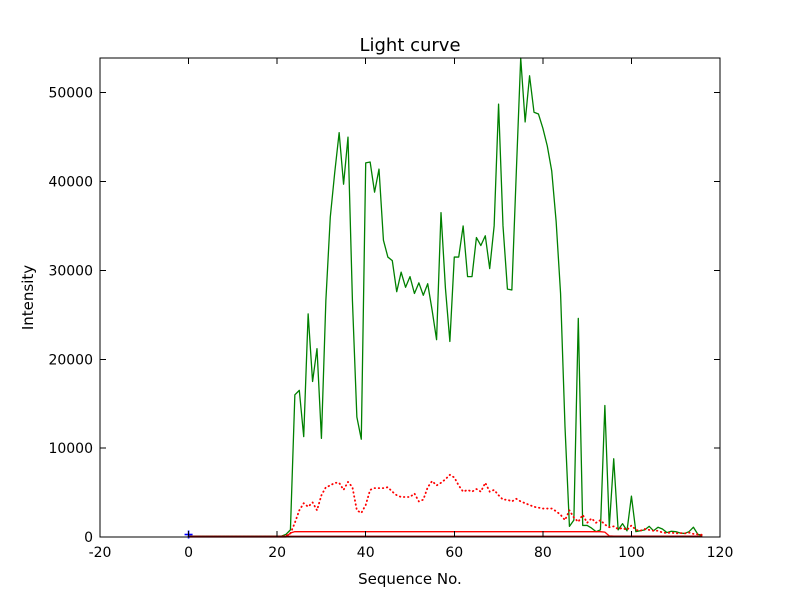 This screenshot has height=600, width=800. What do you see at coordinates (410, 579) in the screenshot?
I see `x-axis-label: Sequence No.` at bounding box center [410, 579].